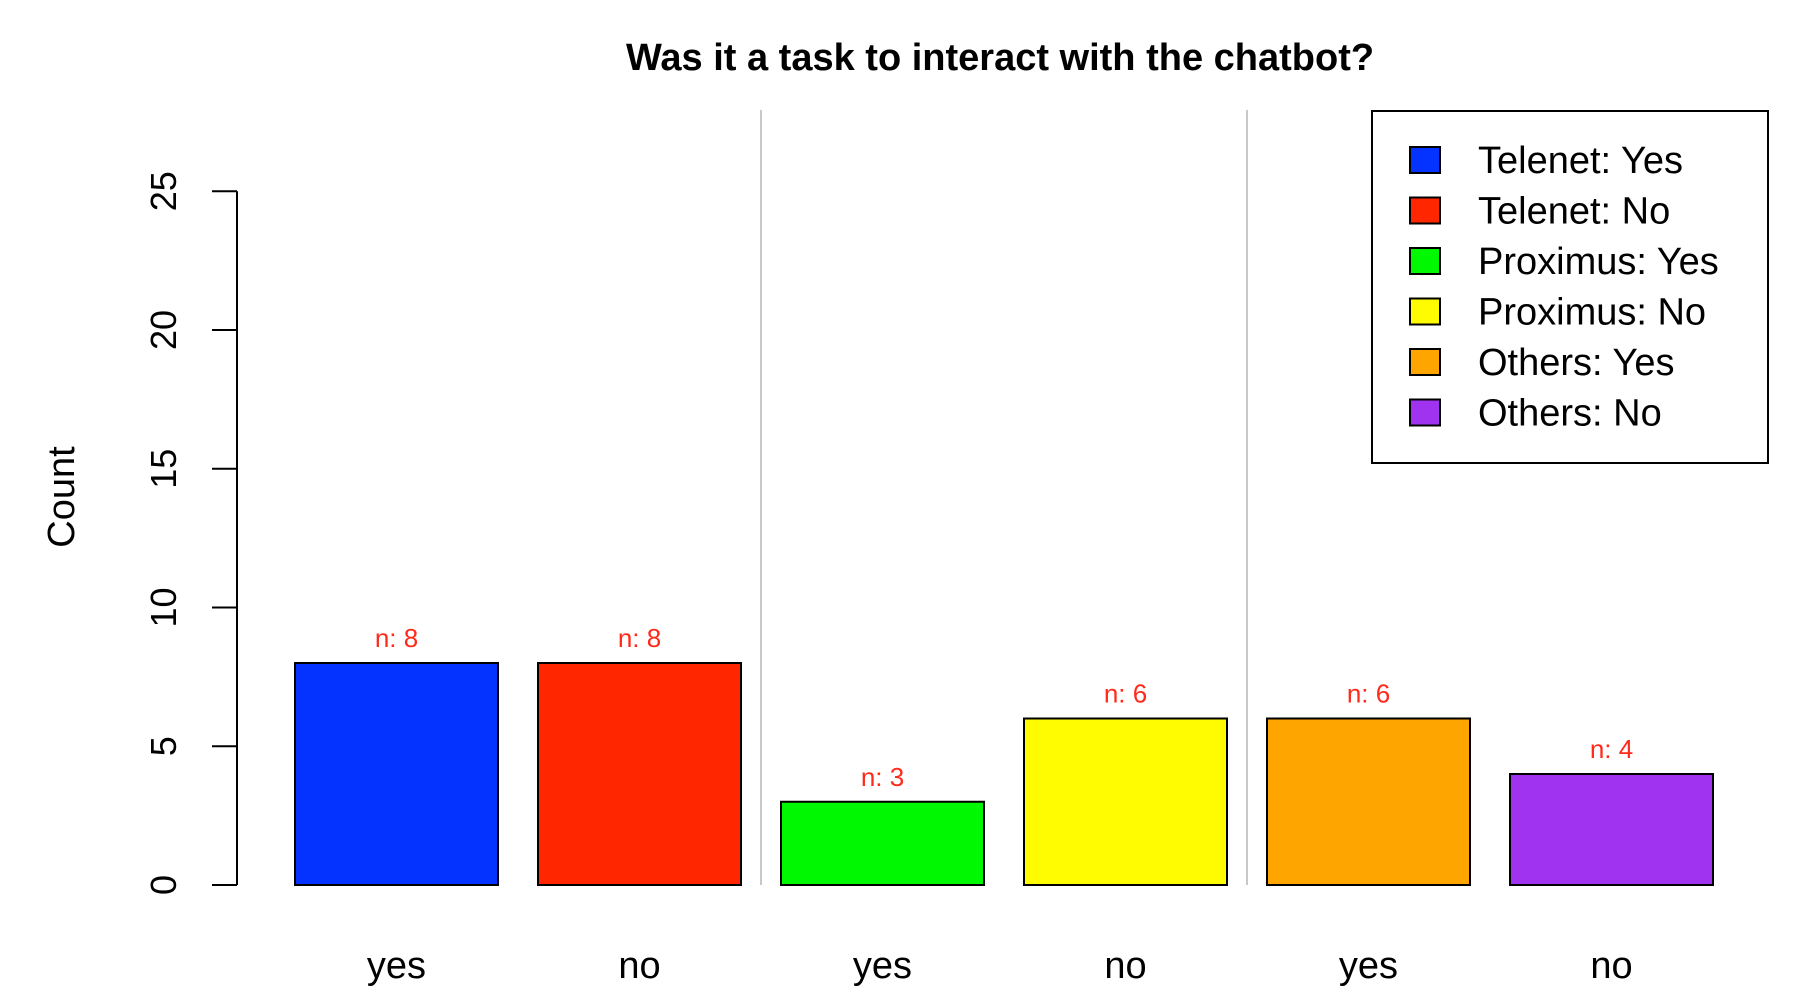 The image size is (1798, 992). I want to click on bar-value-label: n: 4, so click(1611, 749).